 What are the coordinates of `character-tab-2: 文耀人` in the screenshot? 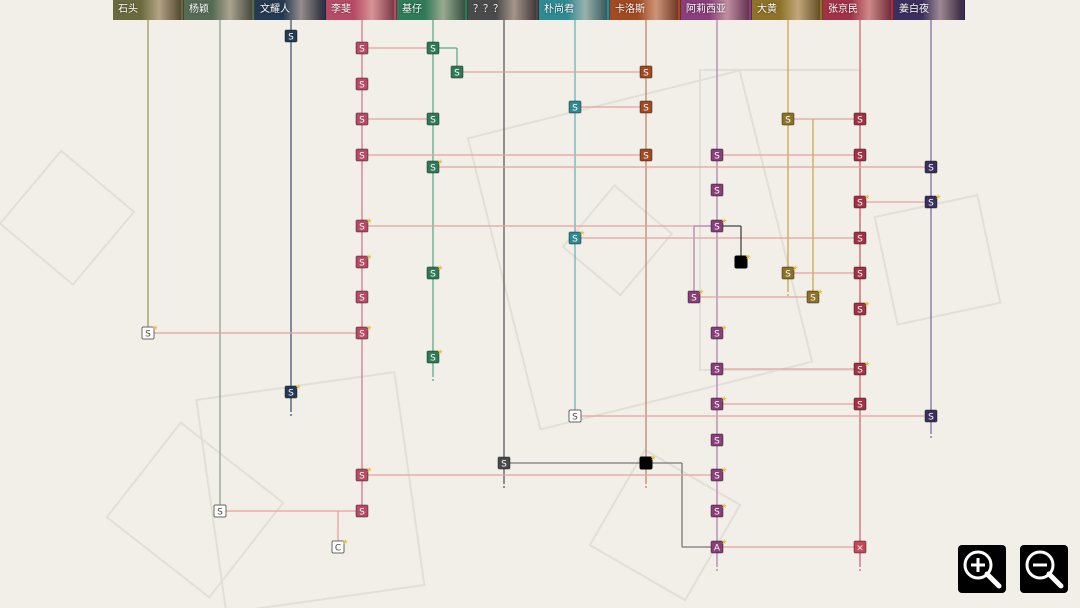 It's located at (290, 10).